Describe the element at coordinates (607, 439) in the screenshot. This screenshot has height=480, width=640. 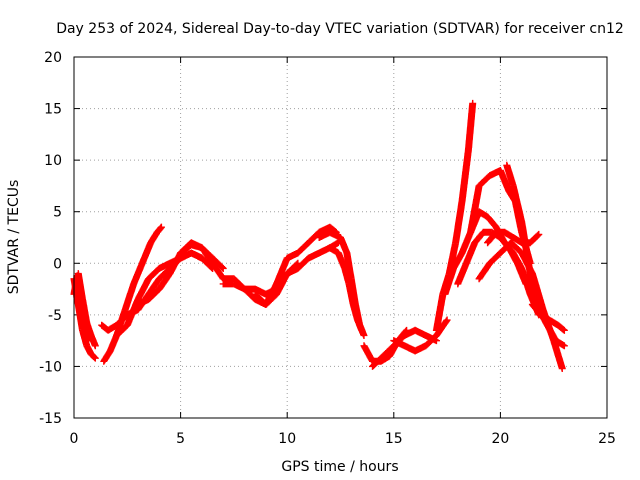
I see `x-tick-label: 25` at that location.